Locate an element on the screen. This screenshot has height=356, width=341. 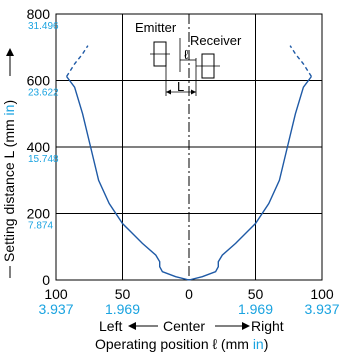
emitter-label: Emitter is located at coordinates (156, 27).